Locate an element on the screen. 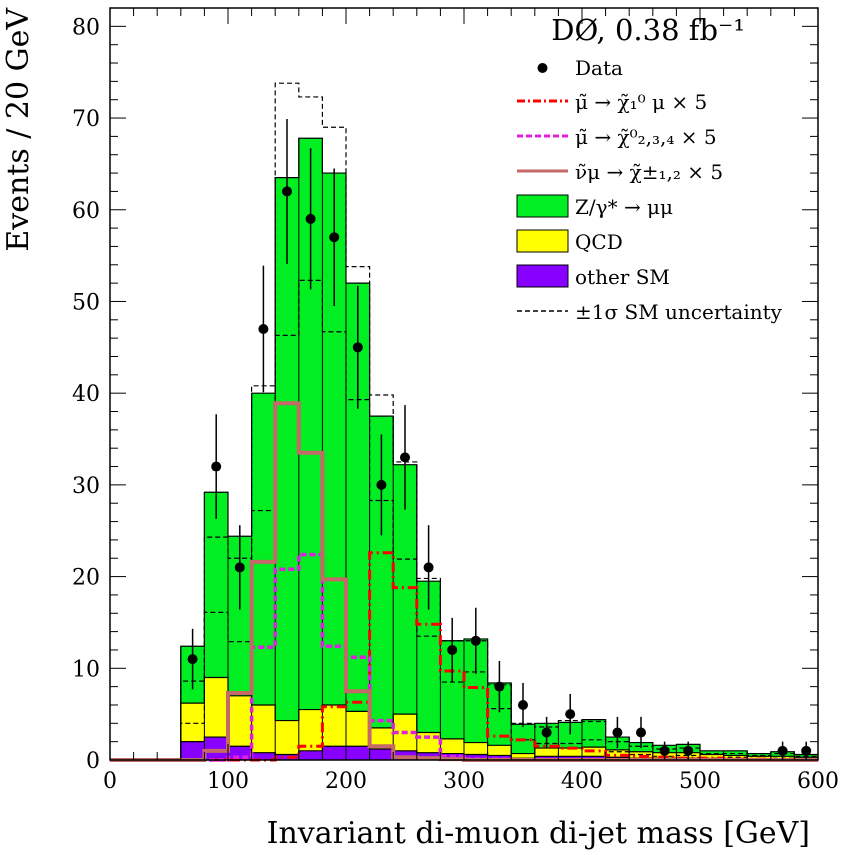 The height and width of the screenshot is (855, 842). legend-sm-uncertainty: ±1σ SM uncertainty is located at coordinates (650, 312).